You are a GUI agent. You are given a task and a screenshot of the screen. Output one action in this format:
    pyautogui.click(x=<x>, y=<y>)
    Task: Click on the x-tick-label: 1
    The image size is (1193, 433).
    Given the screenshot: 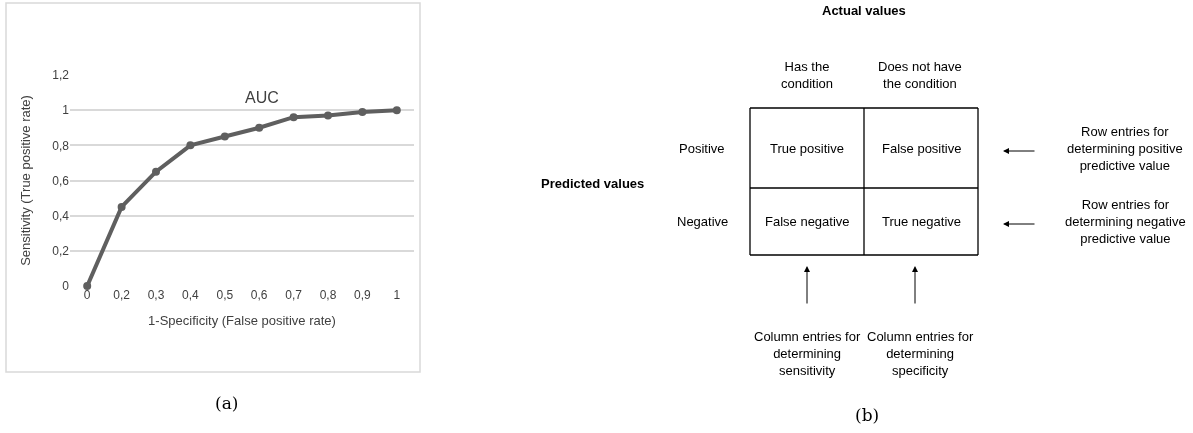 What is the action you would take?
    pyautogui.click(x=397, y=295)
    